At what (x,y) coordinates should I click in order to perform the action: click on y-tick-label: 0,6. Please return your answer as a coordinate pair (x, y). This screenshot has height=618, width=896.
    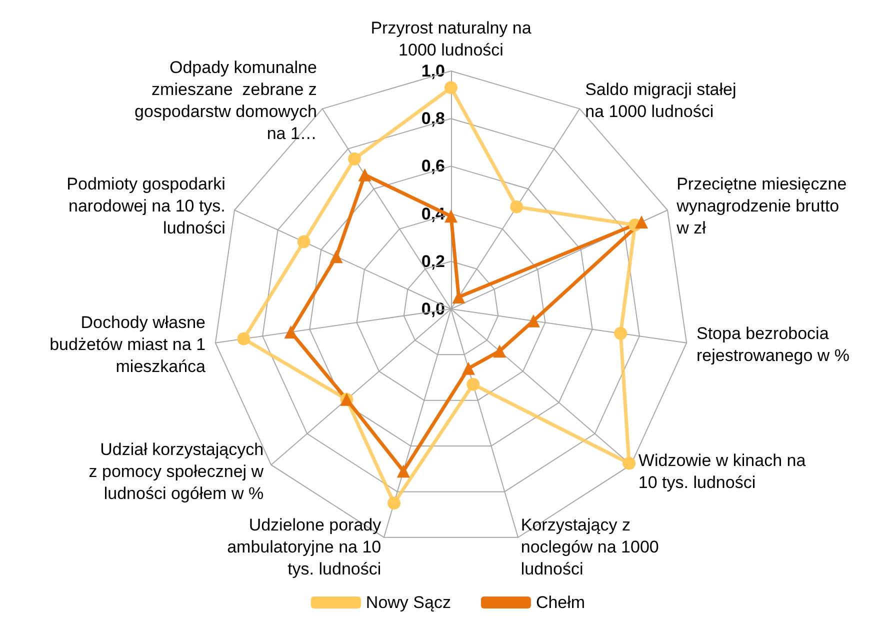
    Looking at the image, I should click on (433, 166).